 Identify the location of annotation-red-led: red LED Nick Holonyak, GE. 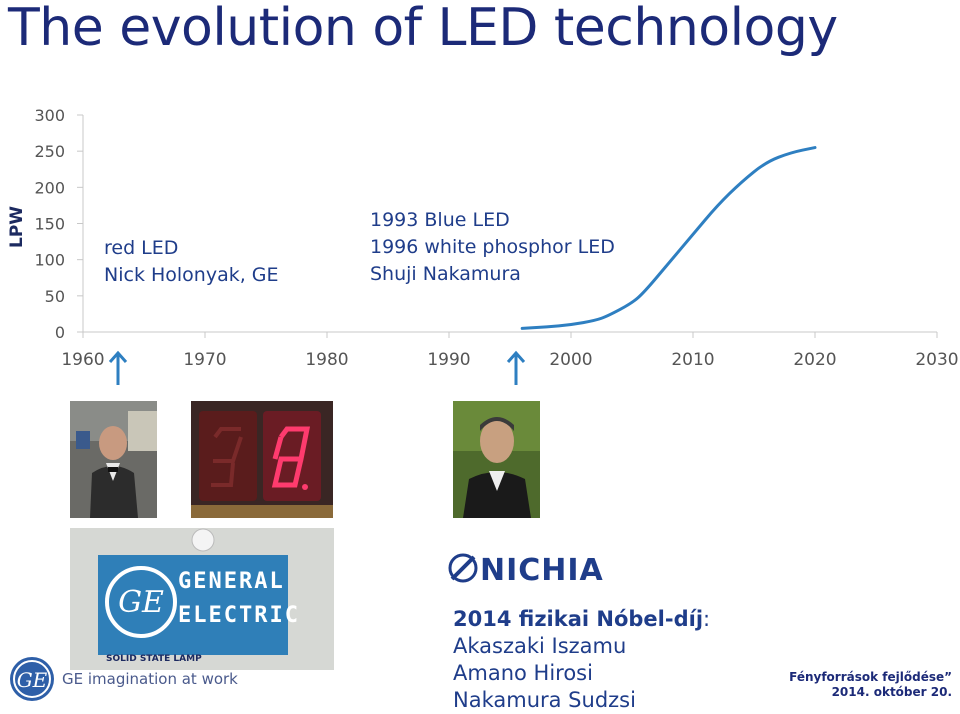
(191, 262).